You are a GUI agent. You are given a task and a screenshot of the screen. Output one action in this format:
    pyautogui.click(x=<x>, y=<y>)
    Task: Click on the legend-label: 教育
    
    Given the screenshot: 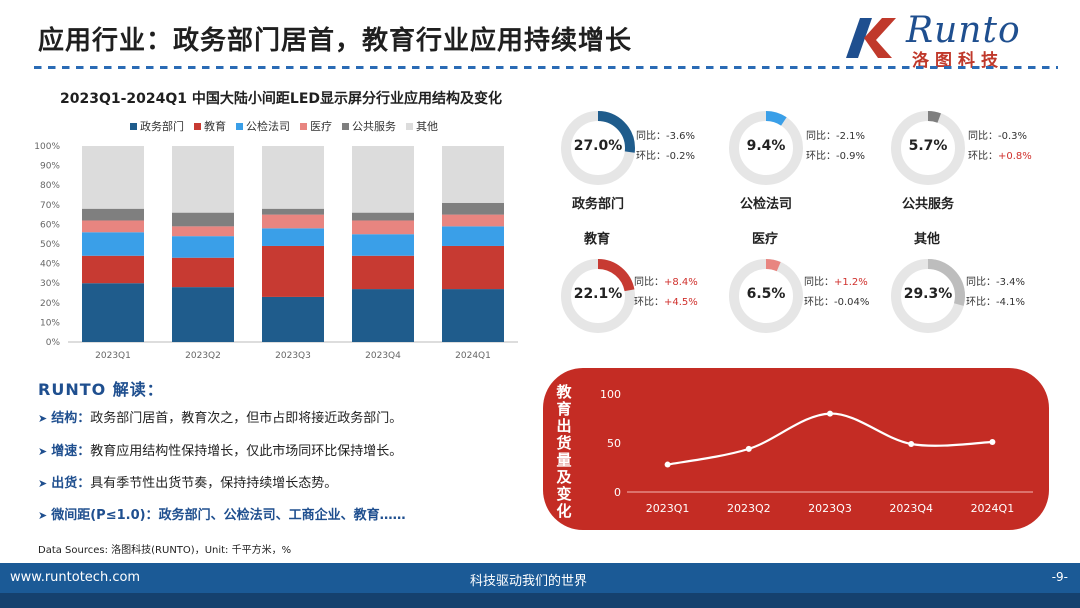 What is the action you would take?
    pyautogui.click(x=215, y=126)
    